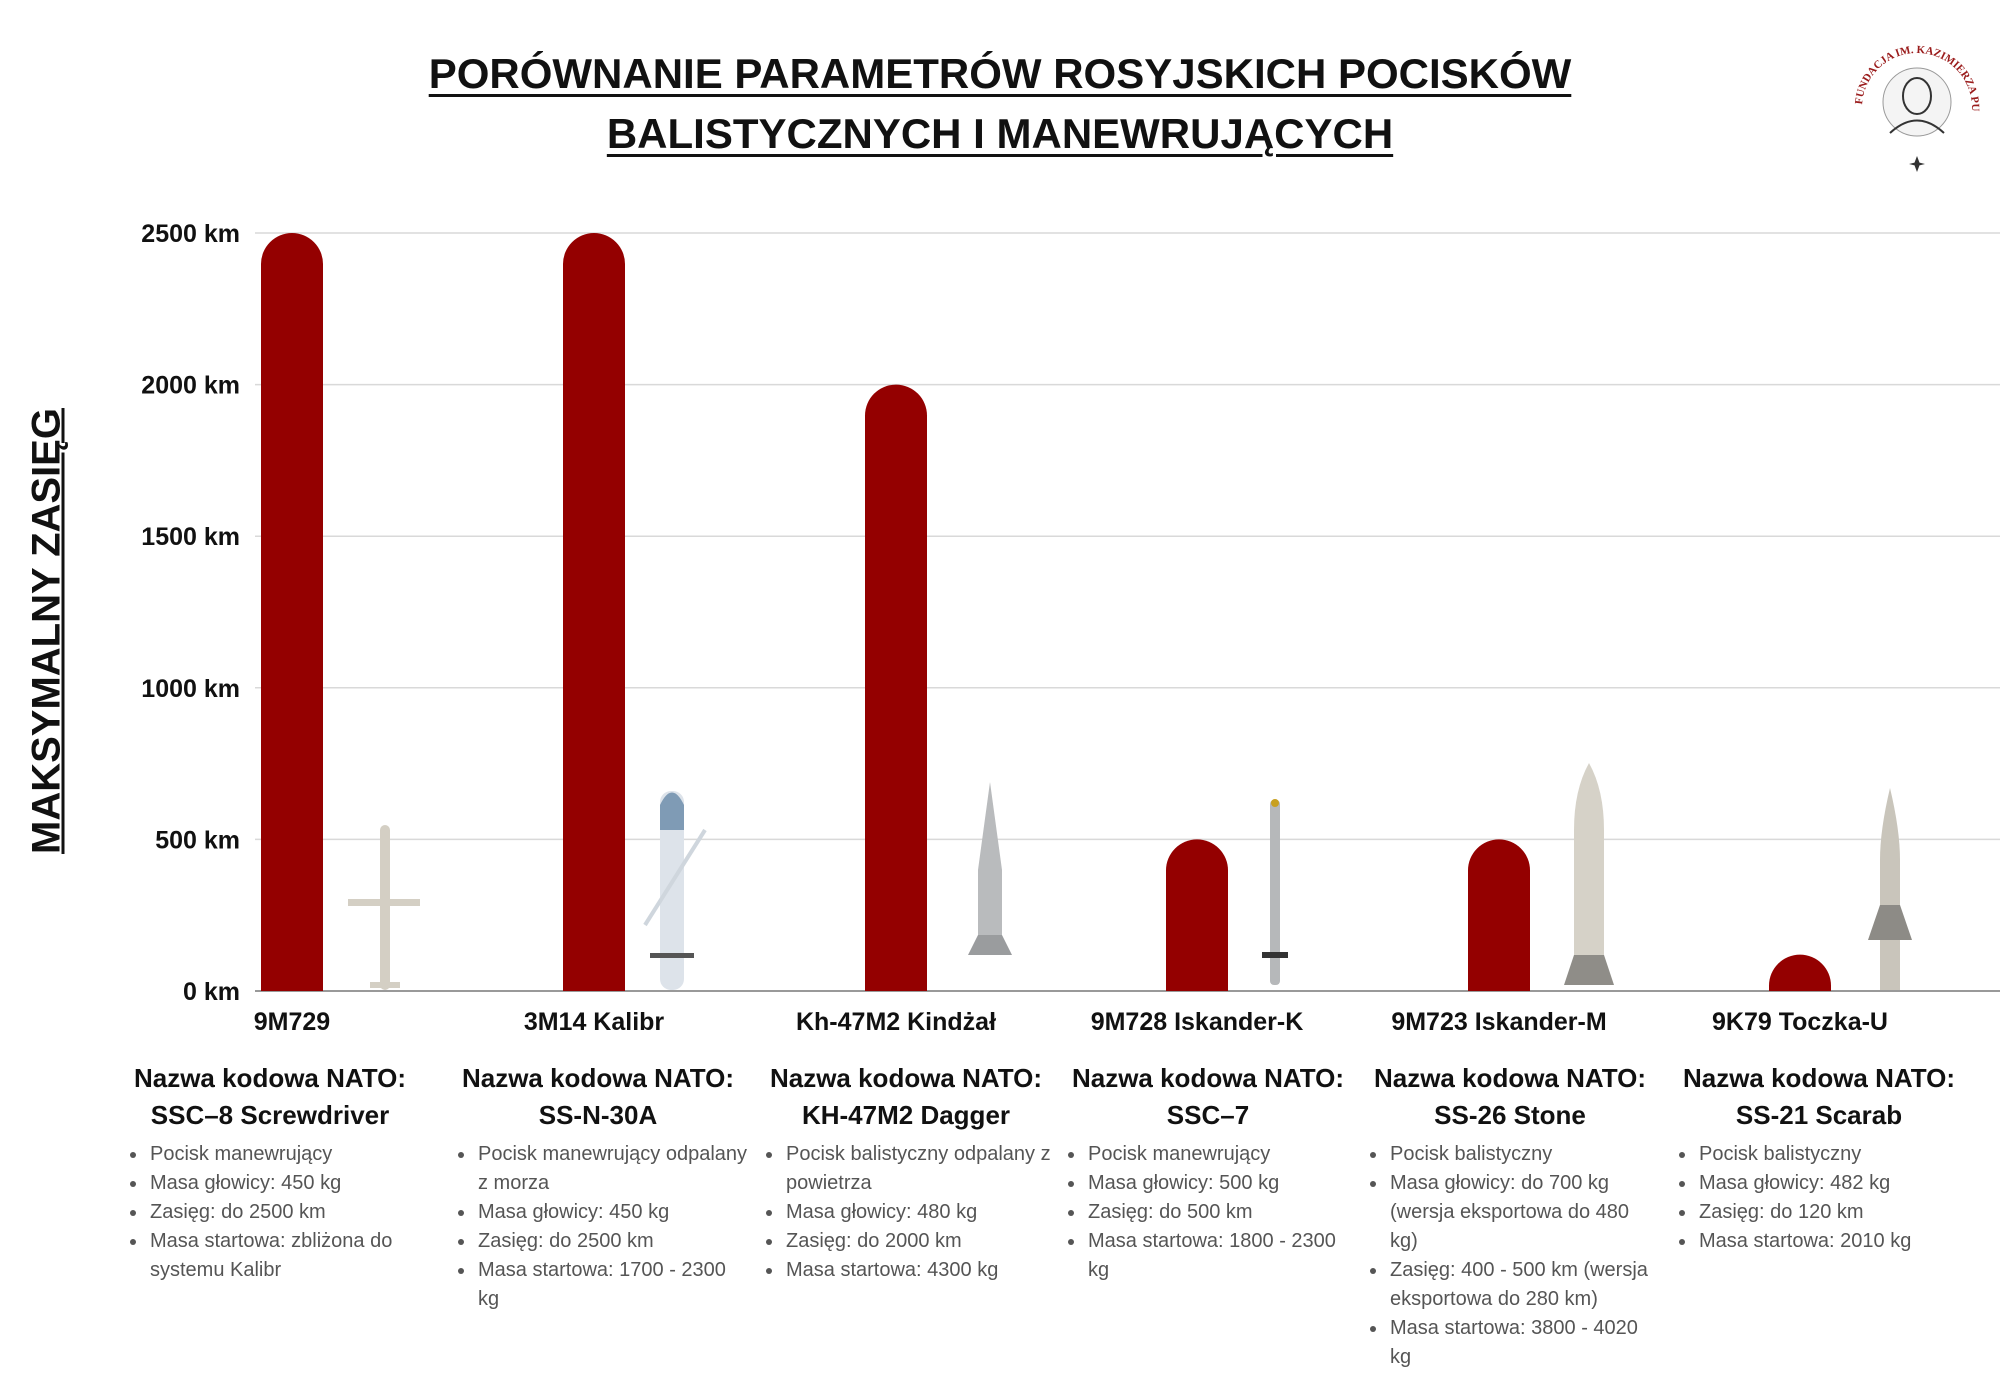 This screenshot has width=2000, height=1400. Describe the element at coordinates (906, 1115) in the screenshot. I see `nato-name: KH-47M2 Dagger` at that location.